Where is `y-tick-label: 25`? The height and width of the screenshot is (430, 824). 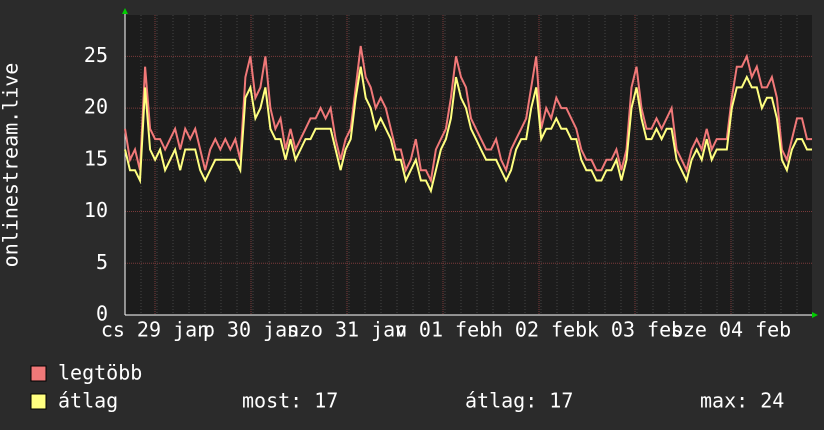
y-tick-label: 25 is located at coordinates (96, 55).